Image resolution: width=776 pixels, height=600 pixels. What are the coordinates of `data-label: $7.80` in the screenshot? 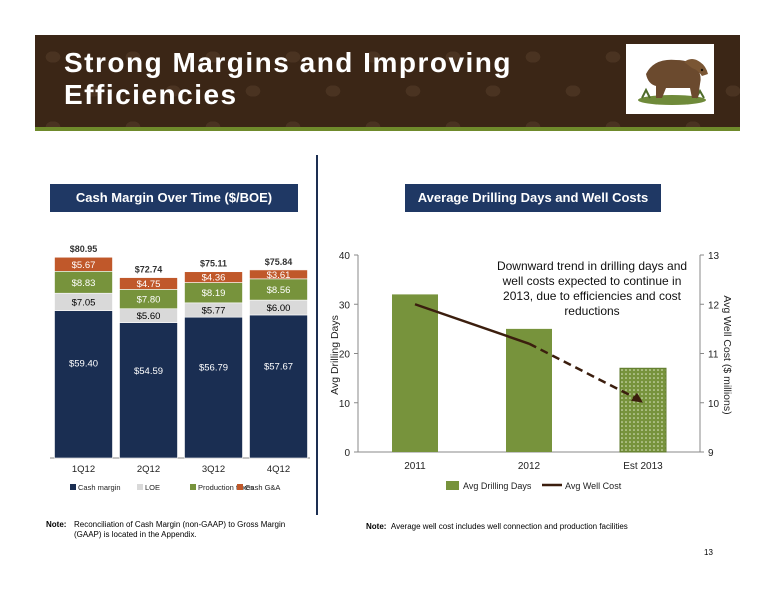 It's located at (149, 300).